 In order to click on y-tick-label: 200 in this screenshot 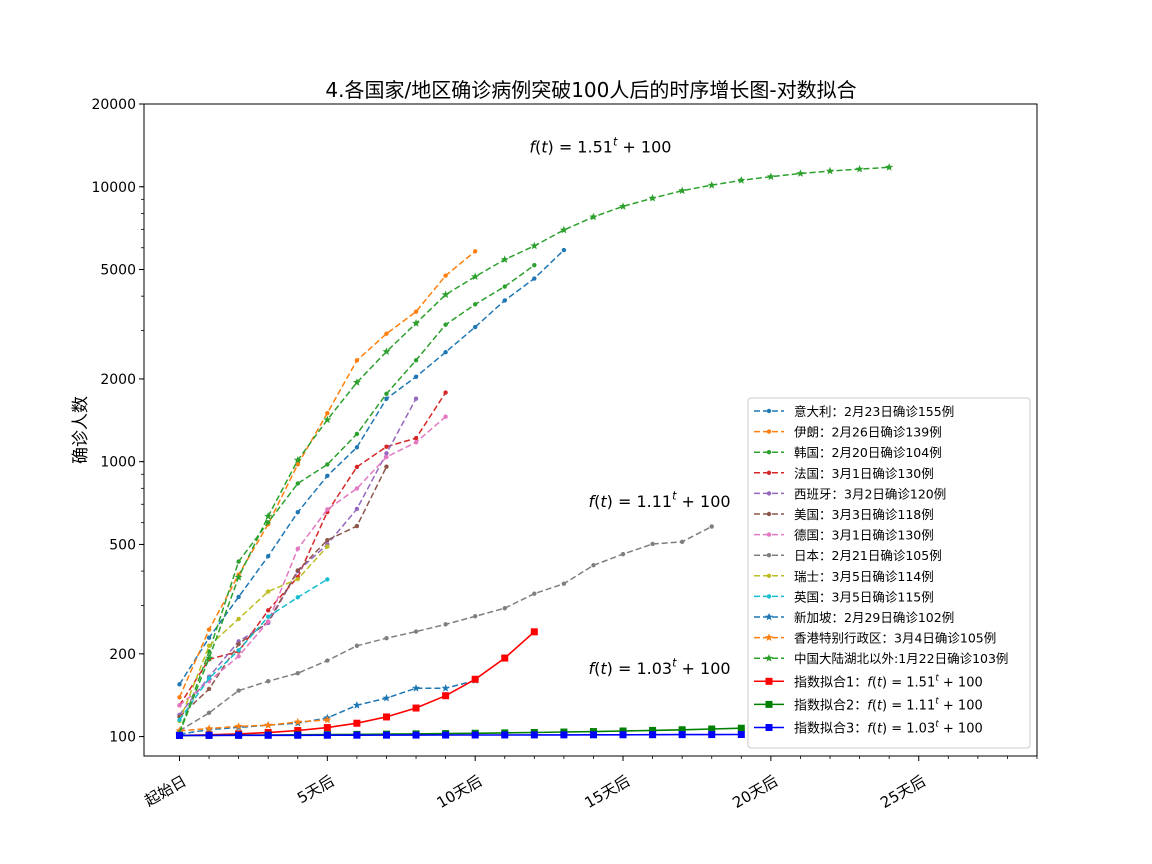, I will do `click(122, 655)`.